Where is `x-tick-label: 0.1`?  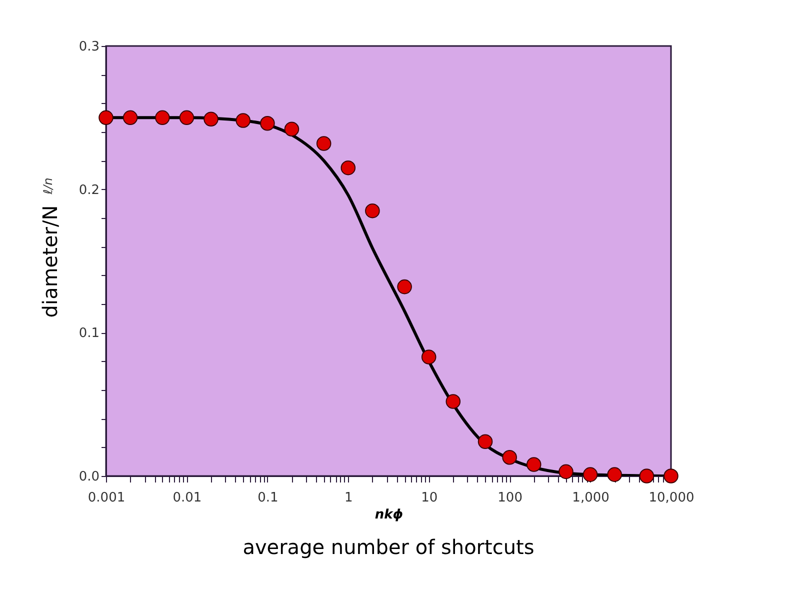 x-tick-label: 0.1 is located at coordinates (268, 498).